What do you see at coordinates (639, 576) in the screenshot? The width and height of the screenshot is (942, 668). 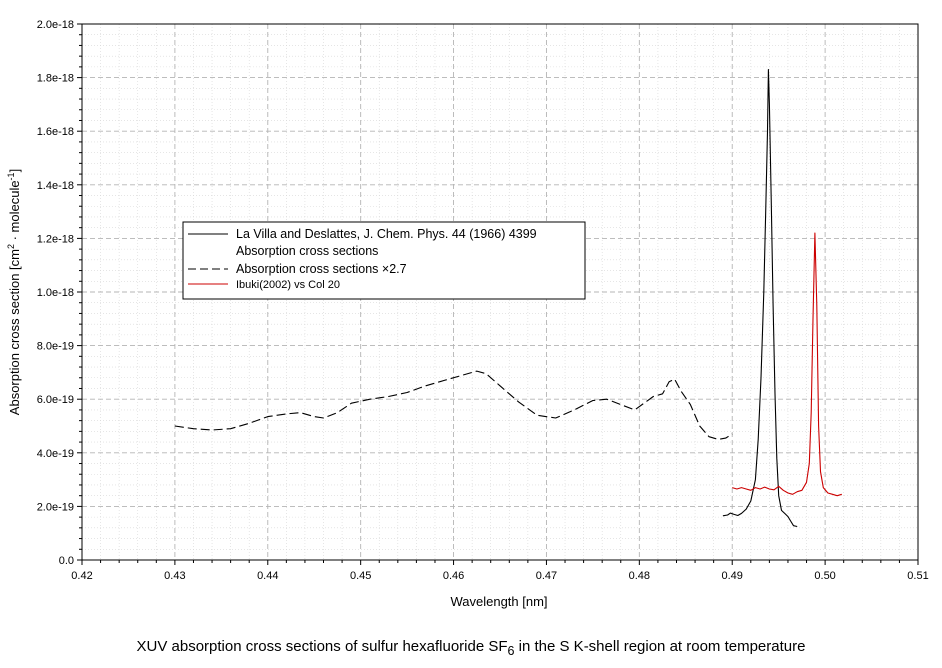 I see `x-tick-label: 0.48` at bounding box center [639, 576].